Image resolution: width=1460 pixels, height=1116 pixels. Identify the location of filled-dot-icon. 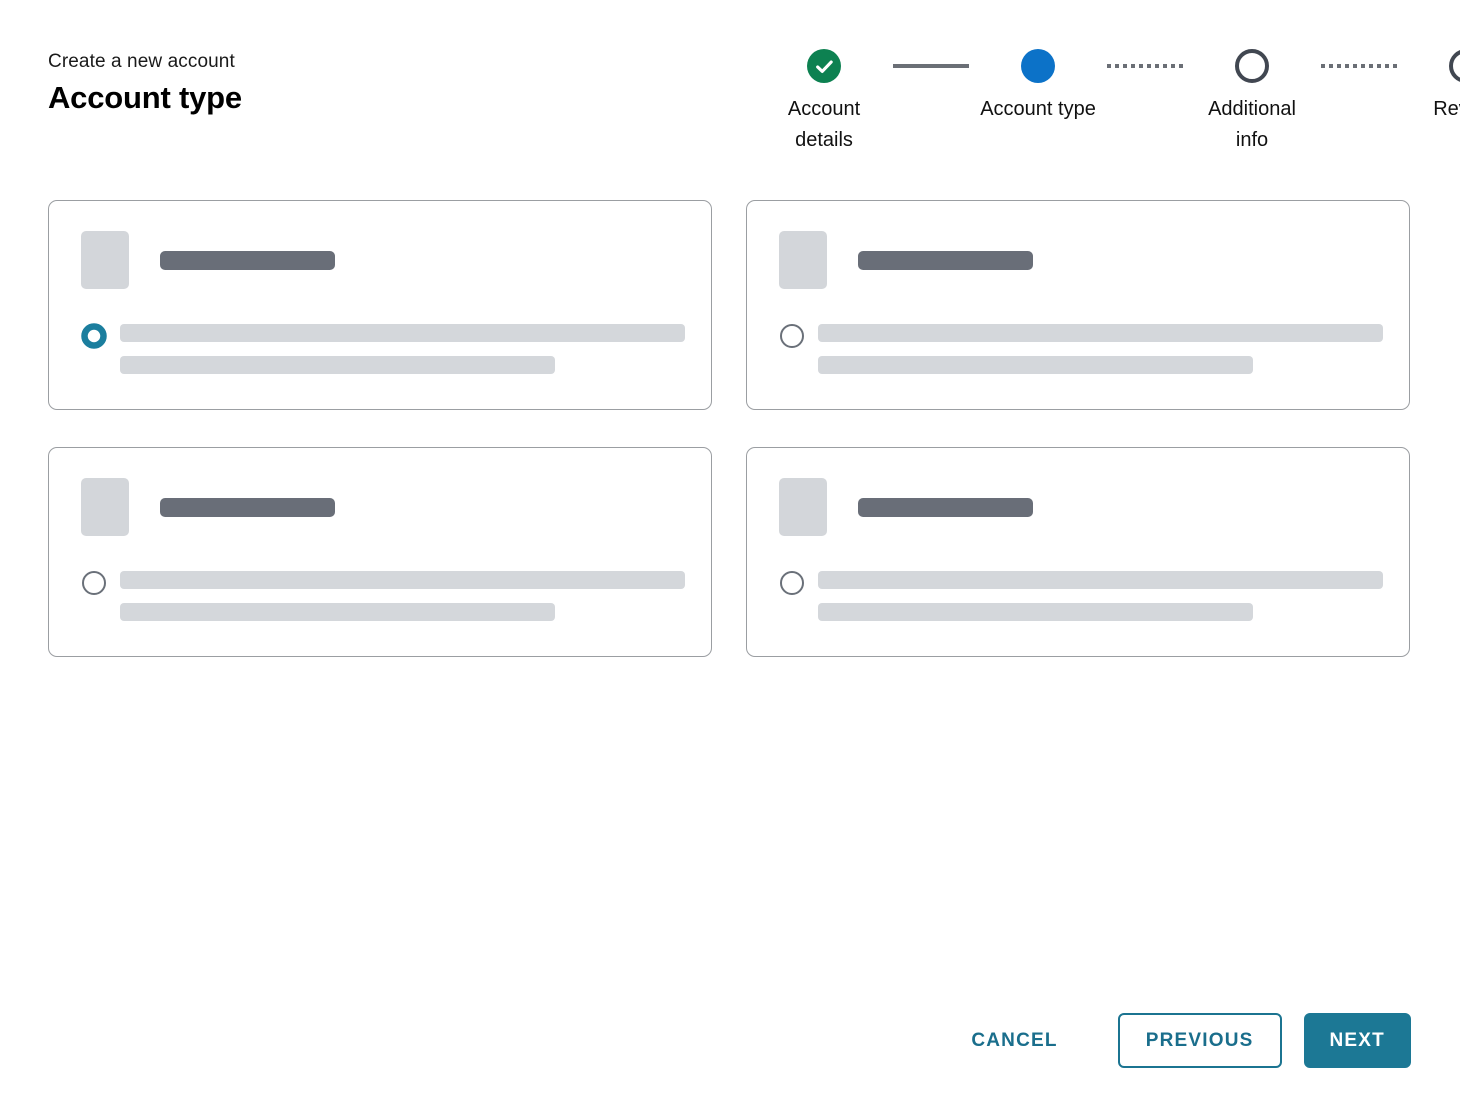
(1038, 66).